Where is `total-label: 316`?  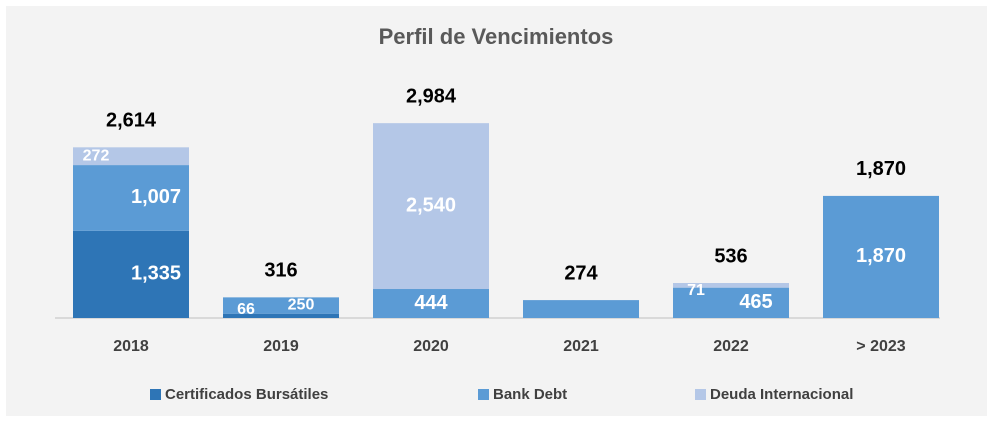
total-label: 316 is located at coordinates (280, 271).